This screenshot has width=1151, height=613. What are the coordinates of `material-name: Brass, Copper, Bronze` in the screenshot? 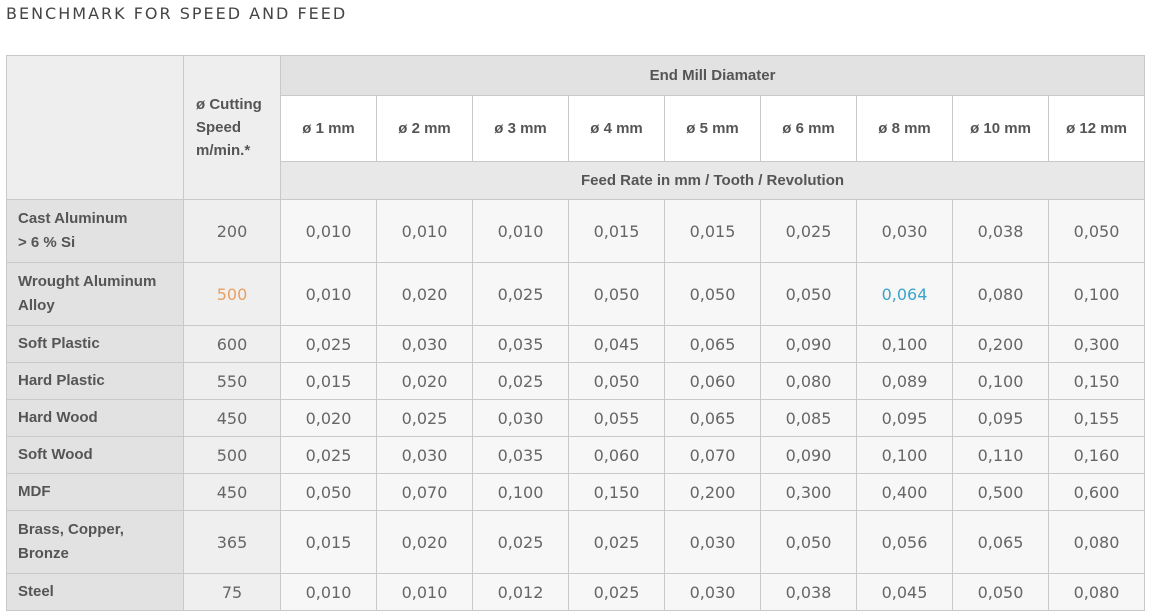 It's located at (95, 542).